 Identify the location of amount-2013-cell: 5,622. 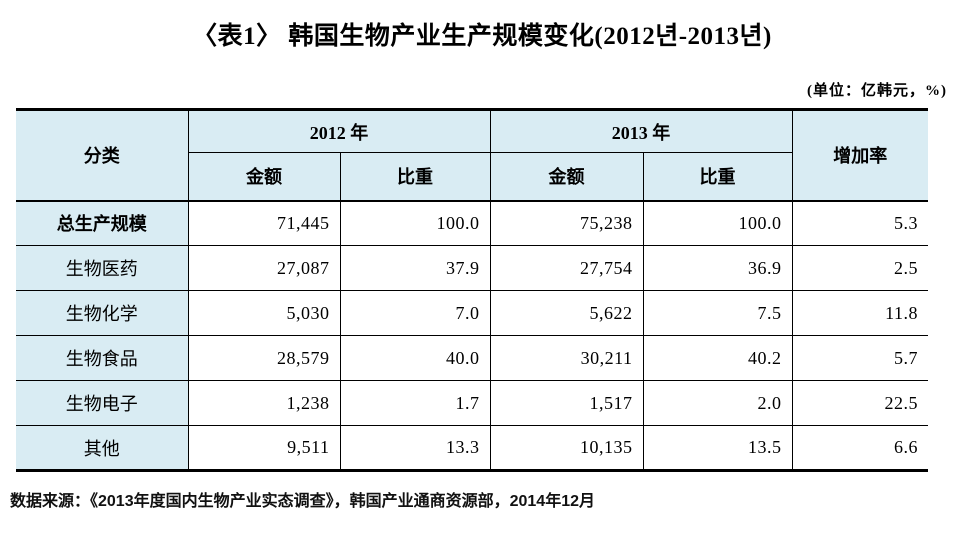
(566, 313).